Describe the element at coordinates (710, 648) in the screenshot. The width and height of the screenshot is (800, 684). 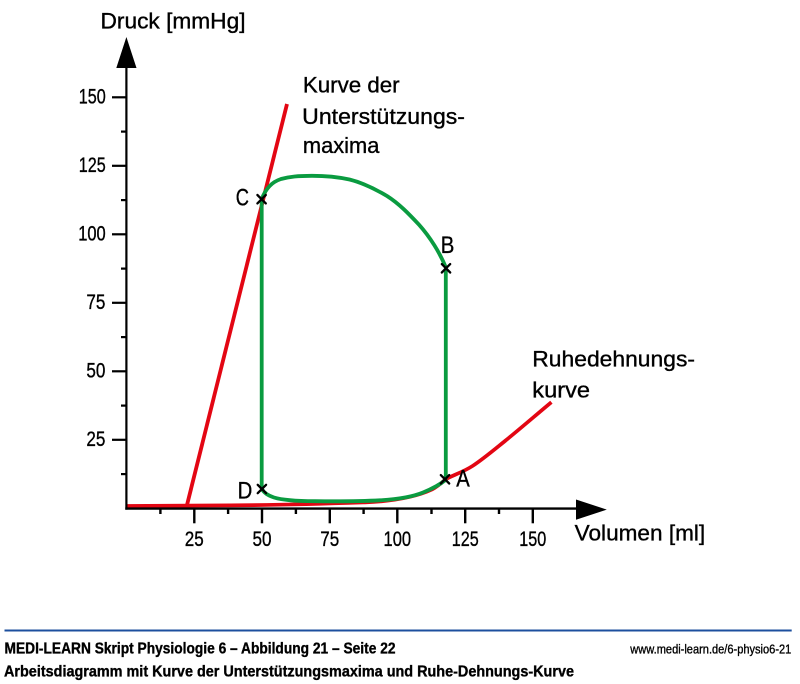
I see `svg-text: www.medi-learn.de/6-physio6-21` at that location.